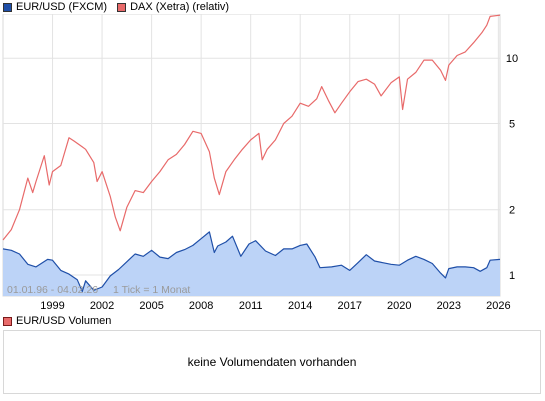  I want to click on x-tick-label: 2020, so click(399, 306).